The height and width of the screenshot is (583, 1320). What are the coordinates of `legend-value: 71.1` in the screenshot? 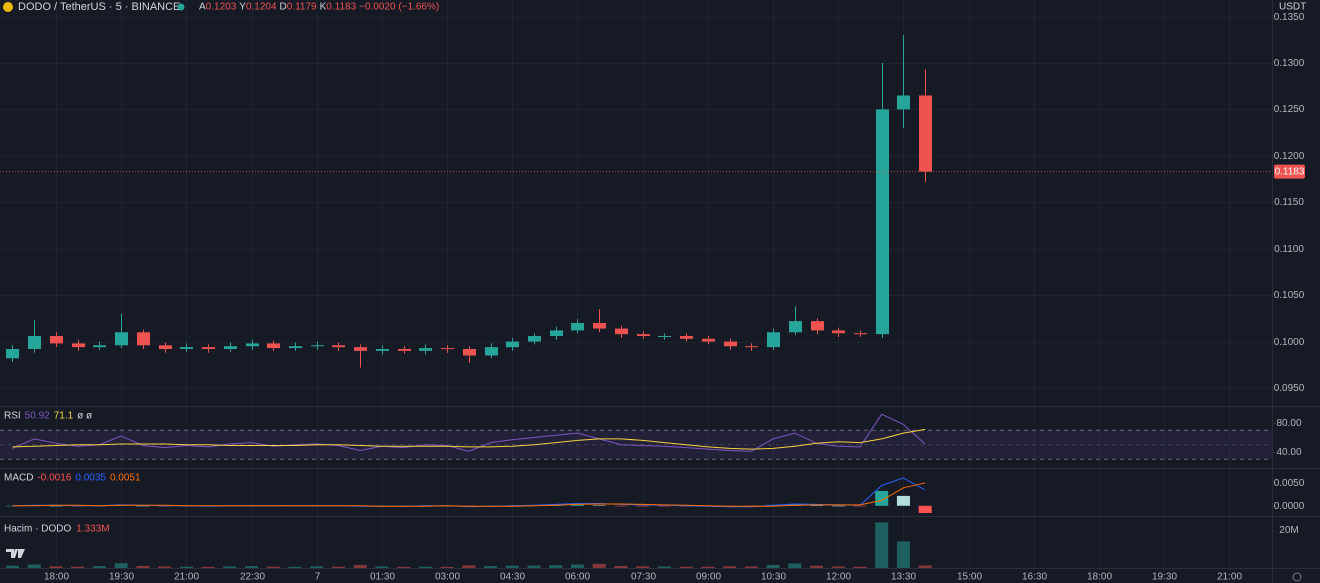 It's located at (64, 416).